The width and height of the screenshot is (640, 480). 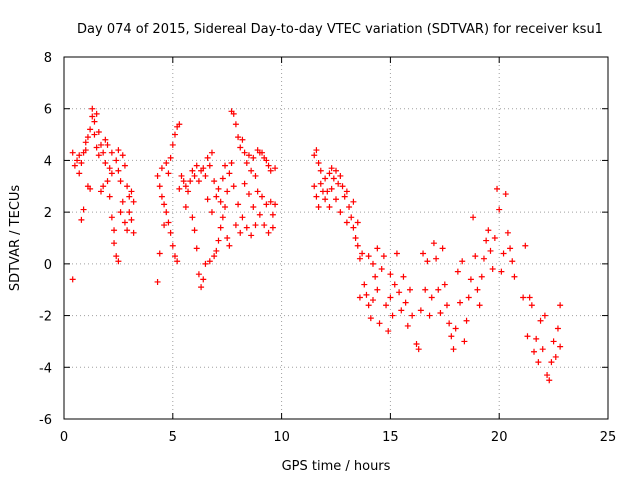 What do you see at coordinates (64, 437) in the screenshot?
I see `x-tick-label: 0` at bounding box center [64, 437].